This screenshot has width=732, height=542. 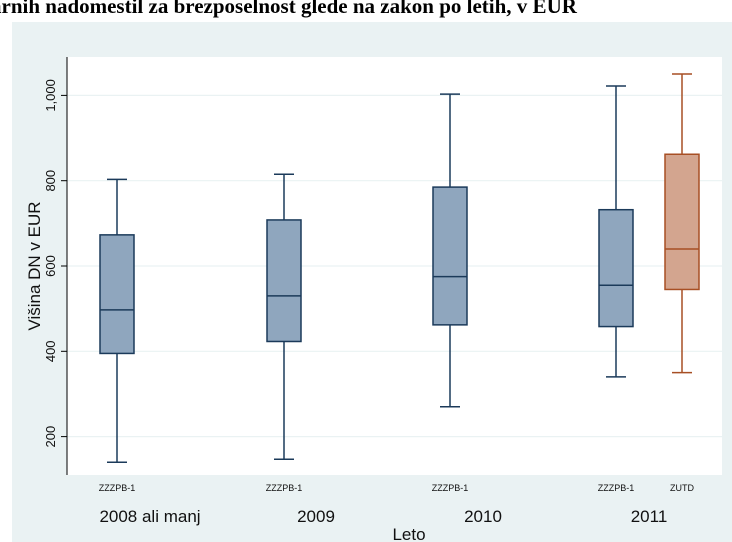 What do you see at coordinates (34, 265) in the screenshot?
I see `y-axis-title: Višina DN v EUR` at bounding box center [34, 265].